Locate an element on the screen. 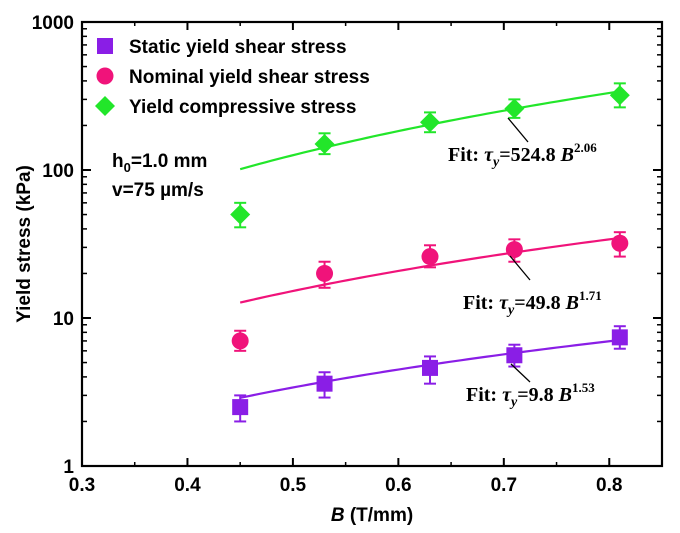  condition-speed: v=75 µm/s is located at coordinates (158, 190).